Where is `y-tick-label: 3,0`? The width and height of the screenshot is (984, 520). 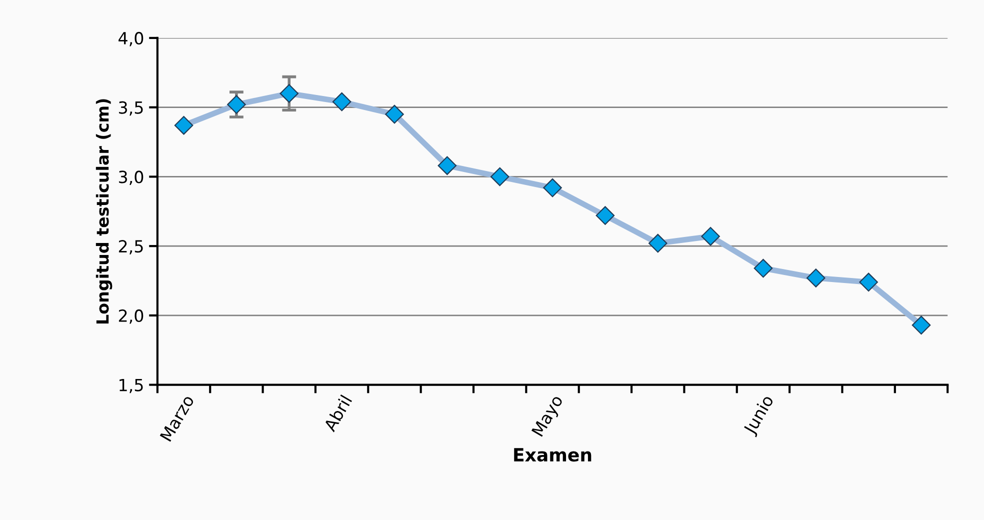
y-tick-label: 3,0 is located at coordinates (131, 177).